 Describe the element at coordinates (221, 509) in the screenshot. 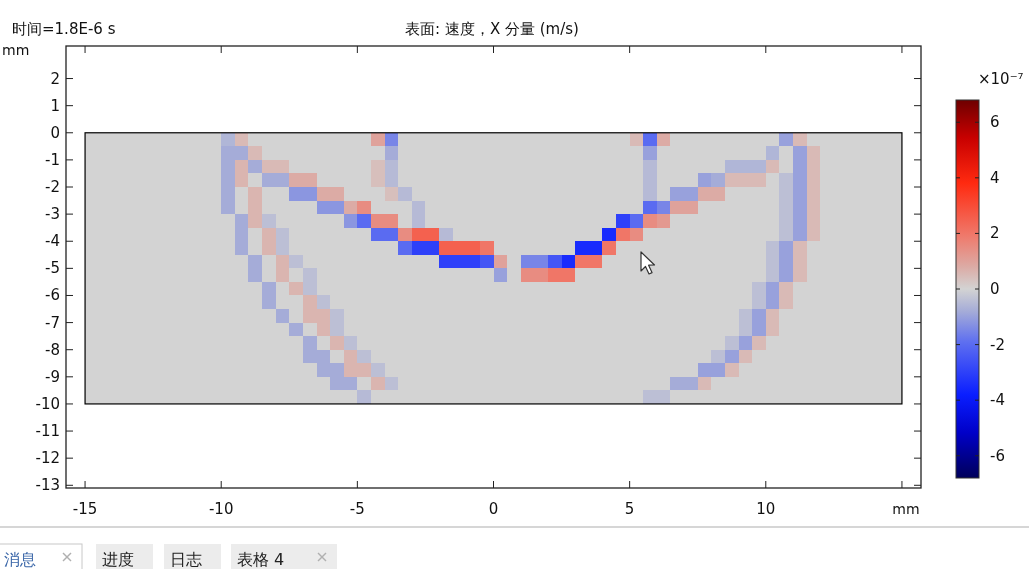

I see `x-tick-label: -10` at that location.